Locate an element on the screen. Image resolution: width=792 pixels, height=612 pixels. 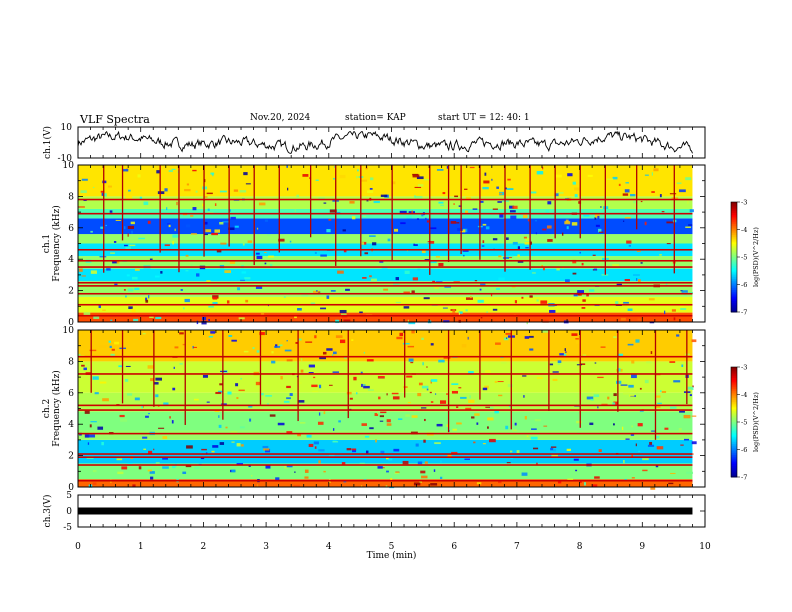
time-axis: 0 1 2 3 4 5 6 7 8 9 10Time (min) is located at coordinates (393, 551).